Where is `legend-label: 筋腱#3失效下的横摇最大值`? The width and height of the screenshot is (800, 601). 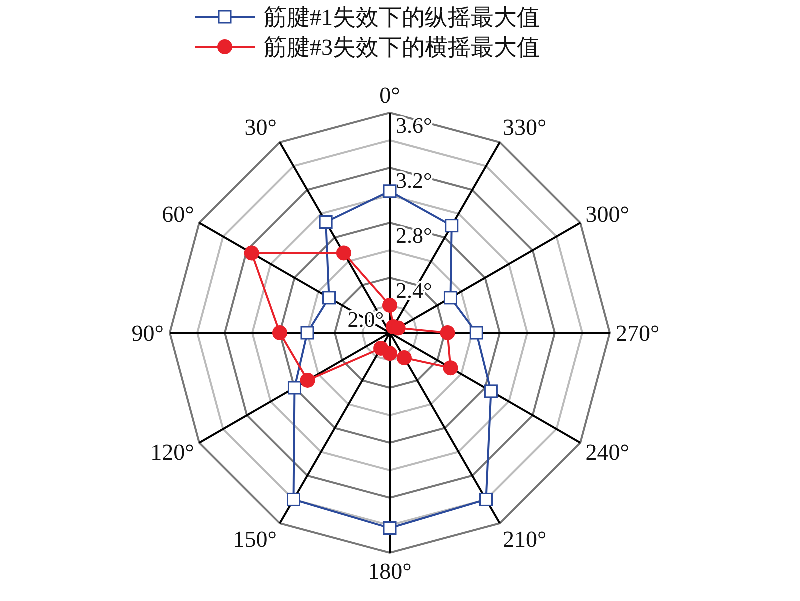
legend-label: 筋腱#3失效下的横摇最大值 is located at coordinates (402, 47).